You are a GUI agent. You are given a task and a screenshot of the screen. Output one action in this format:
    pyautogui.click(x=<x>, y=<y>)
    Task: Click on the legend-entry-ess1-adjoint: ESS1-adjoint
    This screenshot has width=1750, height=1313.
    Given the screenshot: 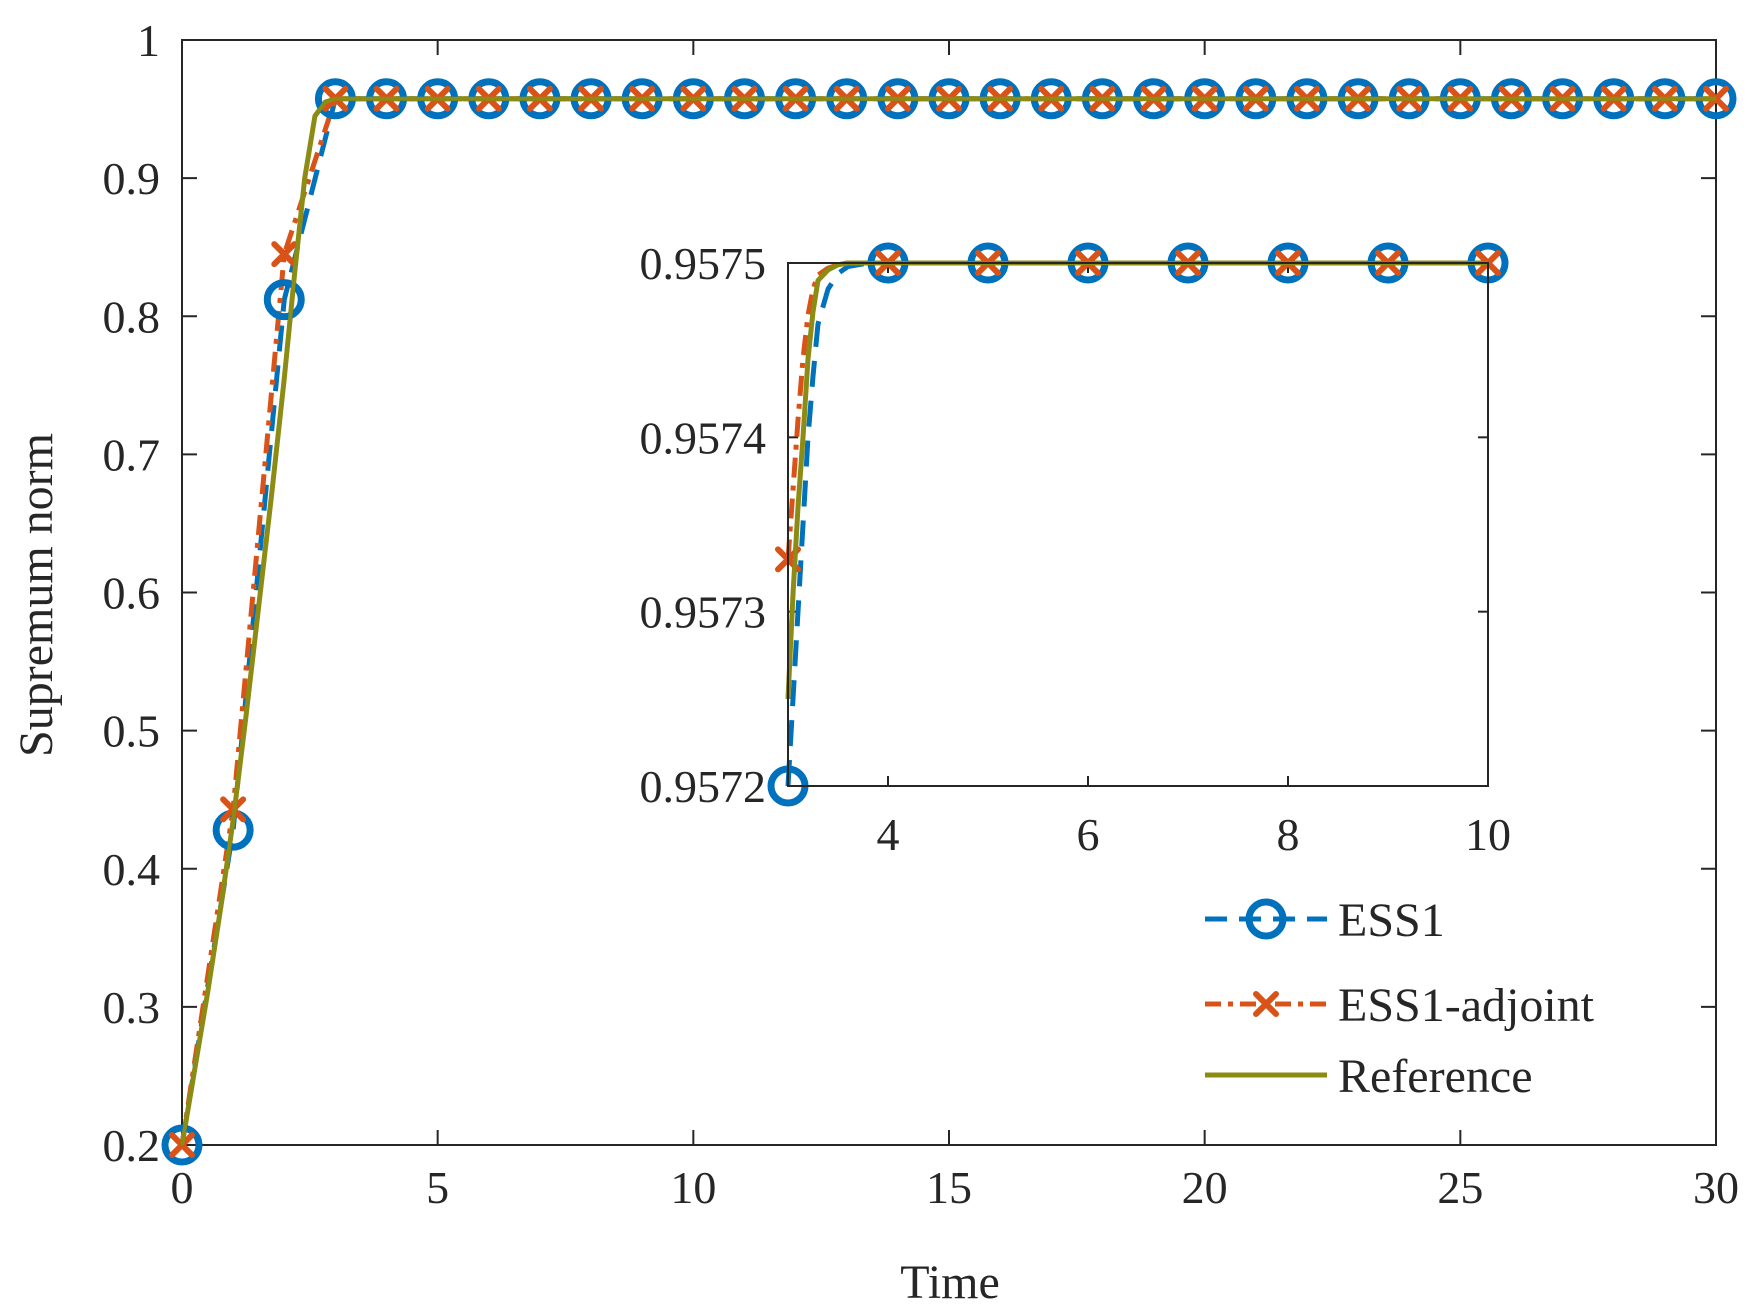 What is the action you would take?
    pyautogui.click(x=1400, y=1005)
    